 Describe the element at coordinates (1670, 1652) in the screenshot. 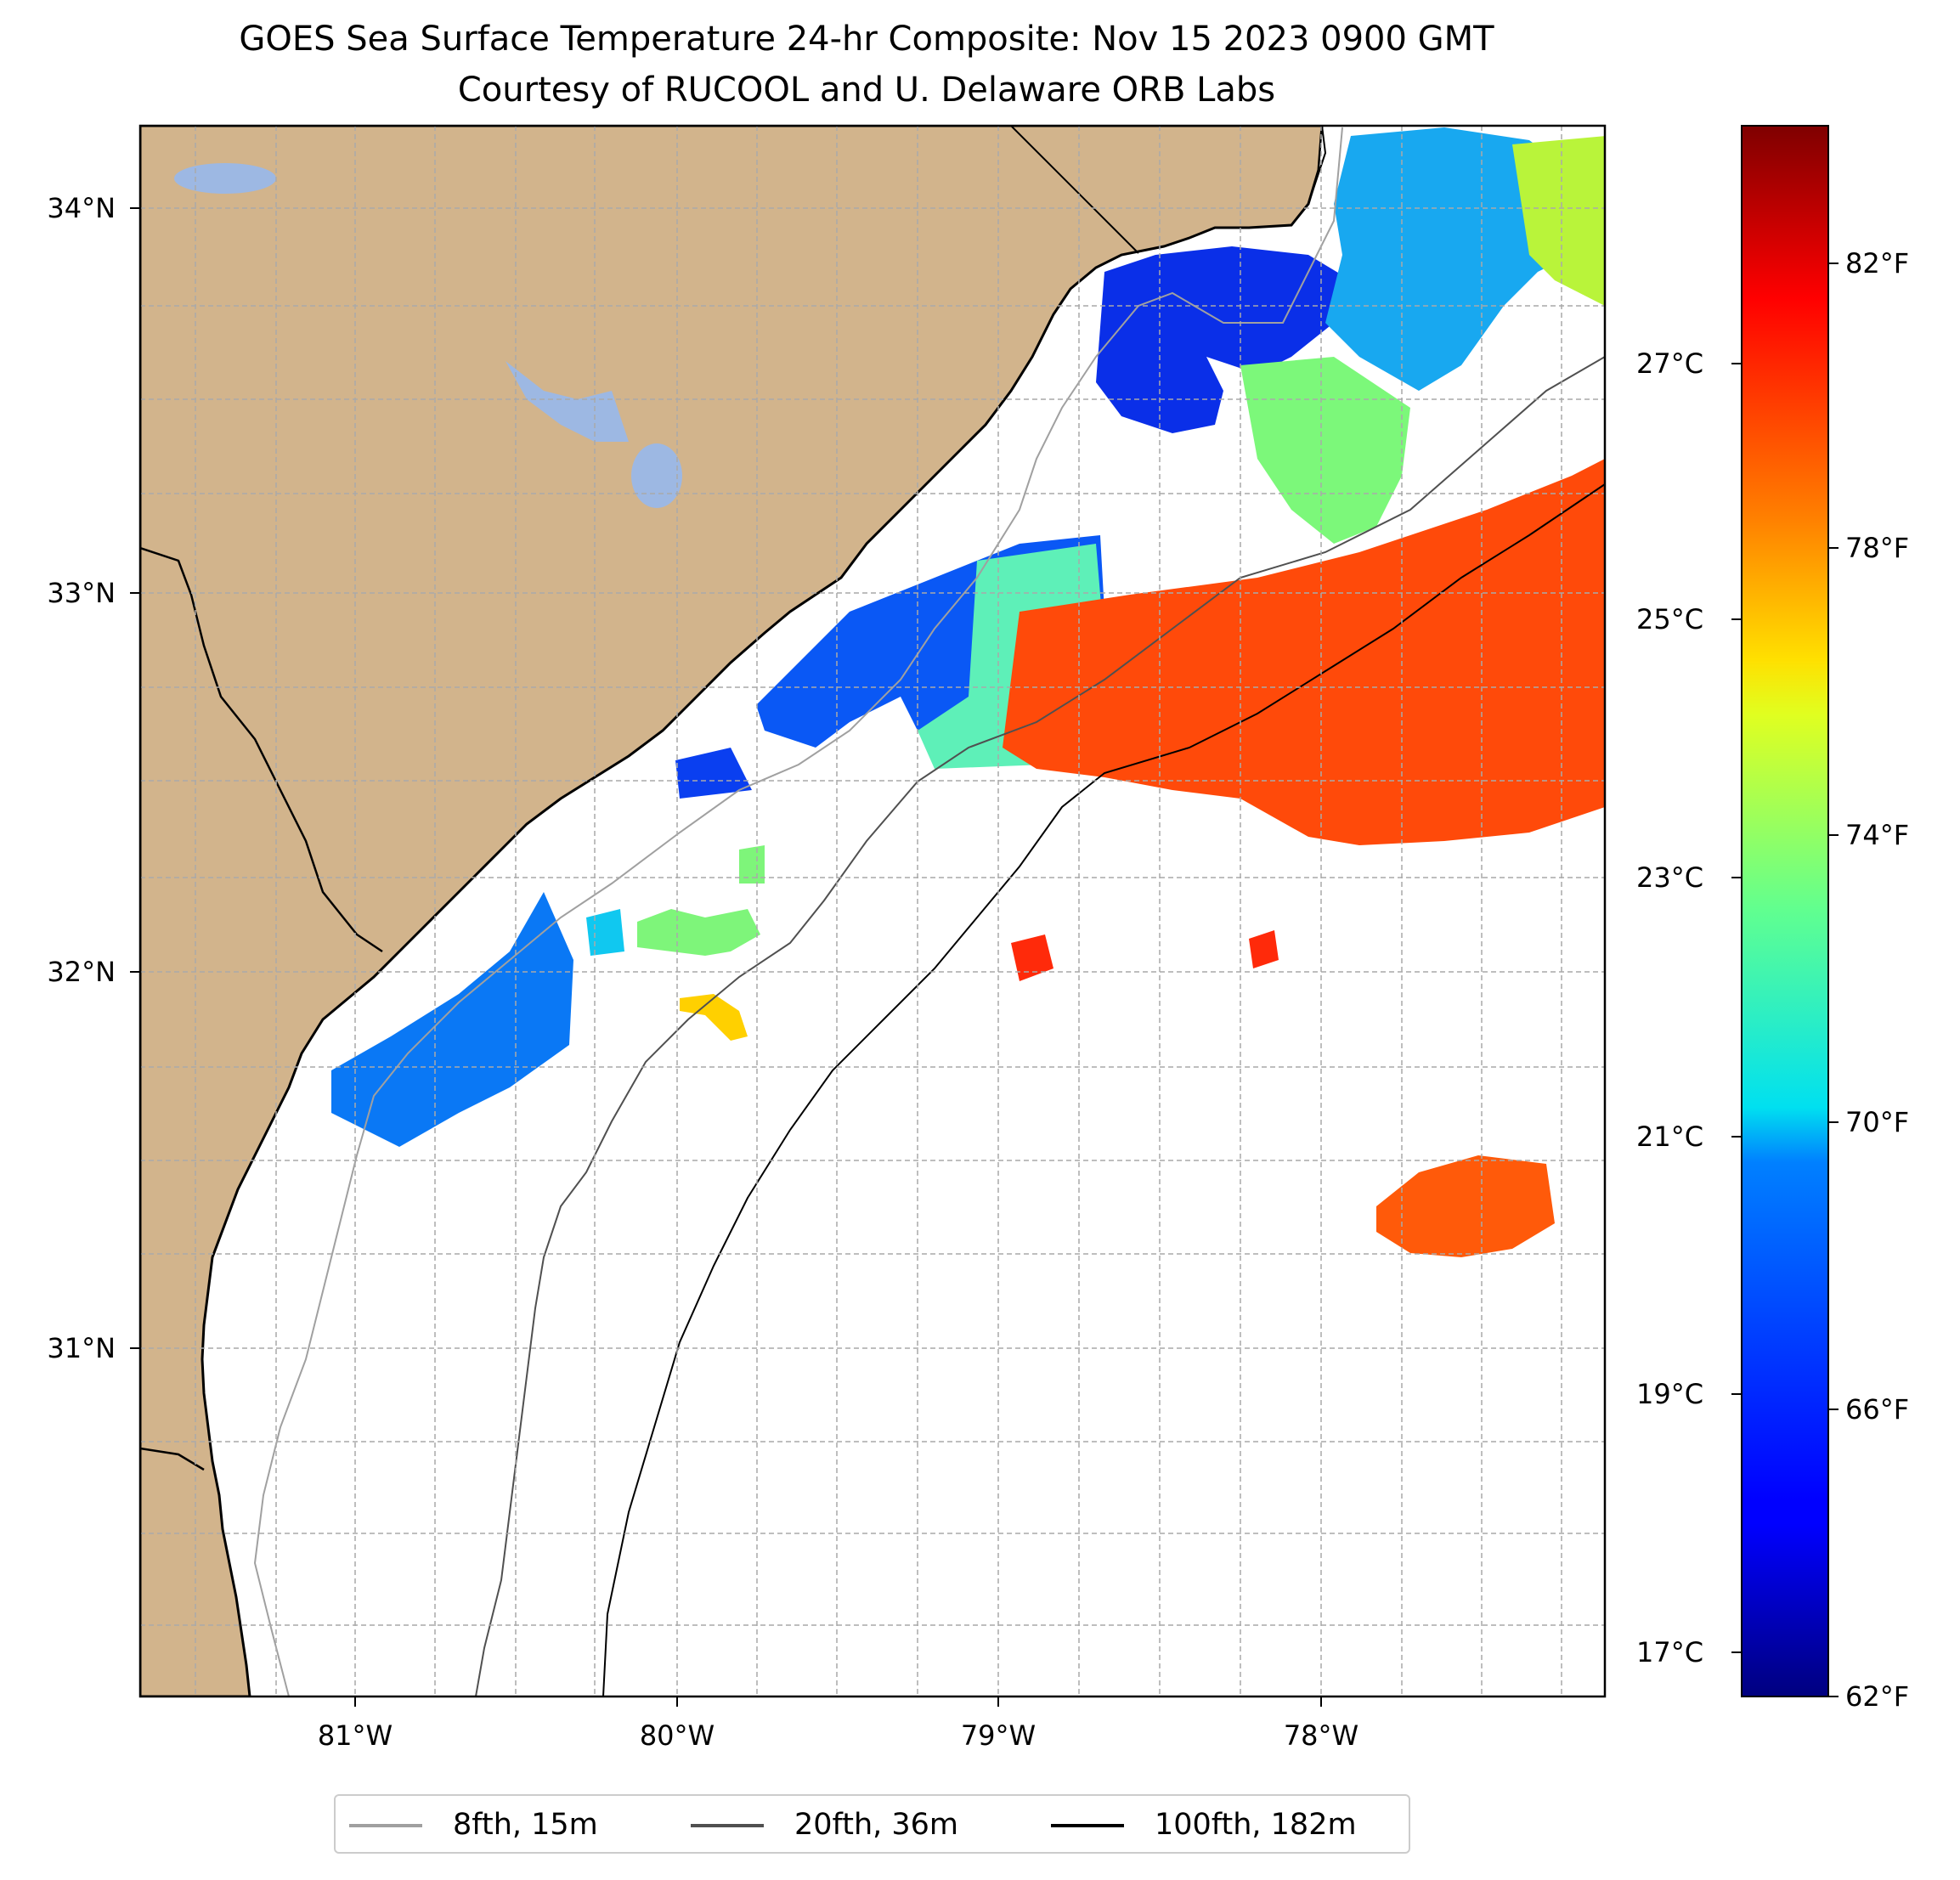

I see `colorbar-c-label: 17°C` at that location.